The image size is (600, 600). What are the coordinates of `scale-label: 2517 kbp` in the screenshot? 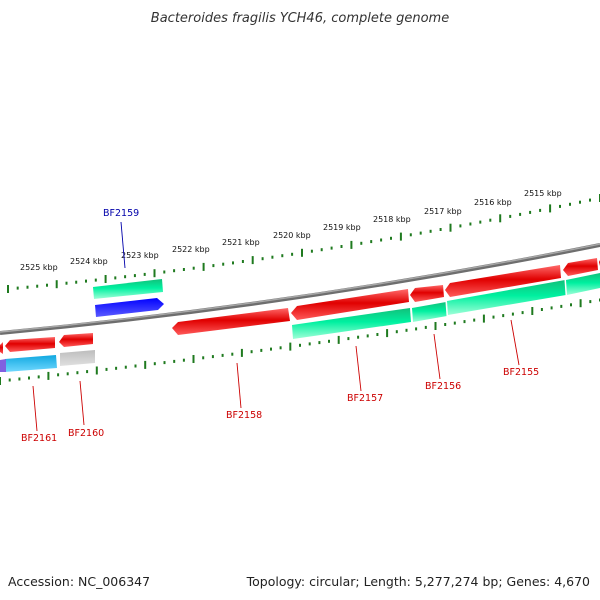 It's located at (443, 211).